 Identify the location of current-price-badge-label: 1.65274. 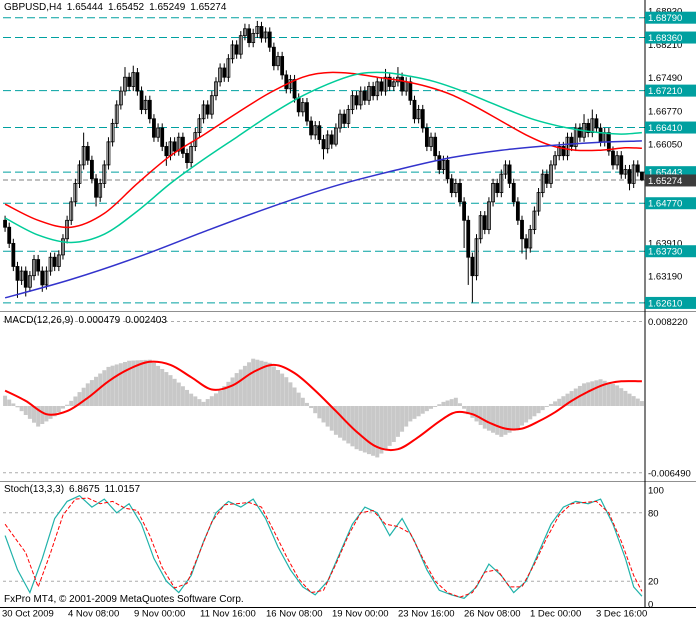
(665, 181).